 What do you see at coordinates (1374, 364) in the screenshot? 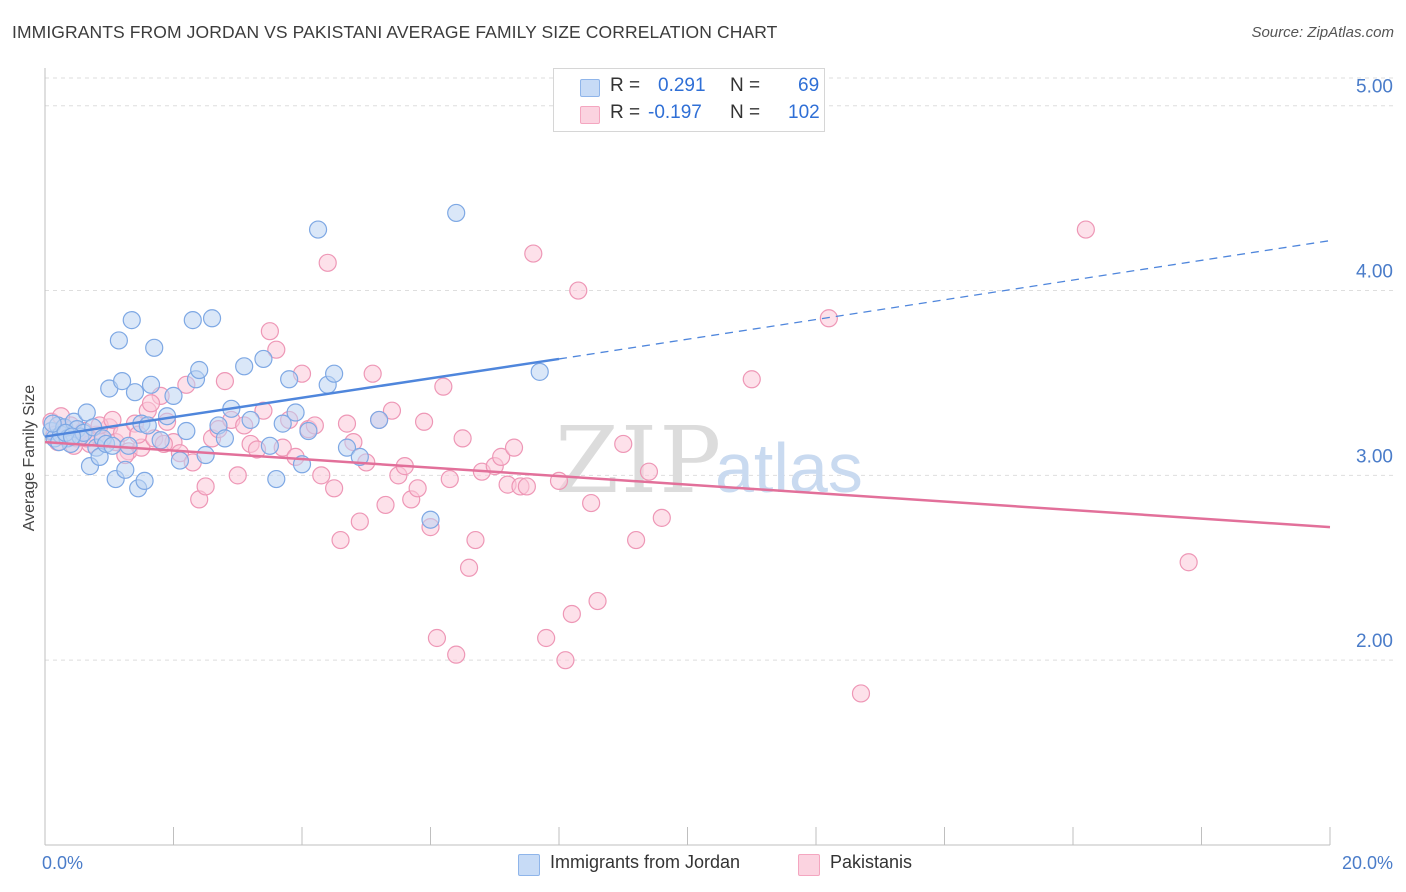
I see `y-tick-labels: 2.00 3.00 4.00 5.00` at bounding box center [1374, 364].